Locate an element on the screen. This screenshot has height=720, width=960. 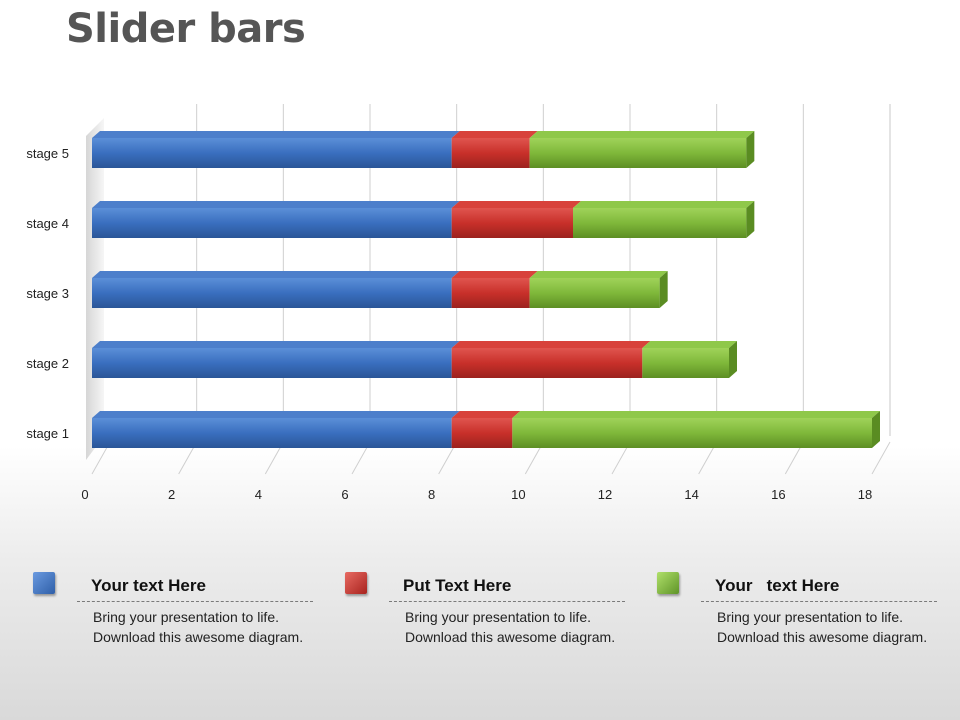
x-tick-label: 10 is located at coordinates (518, 494).